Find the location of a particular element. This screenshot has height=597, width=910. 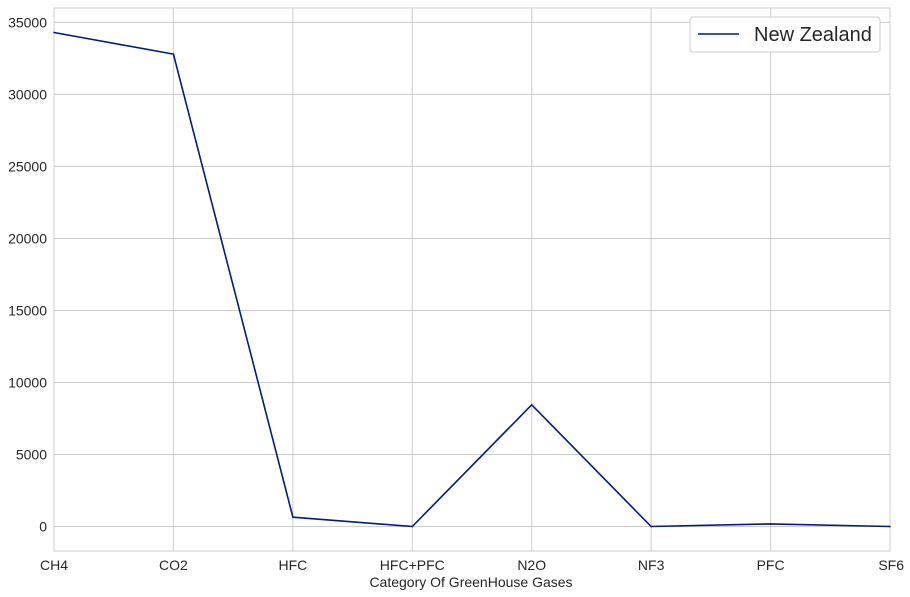

y-tick-label: 0 is located at coordinates (43, 527).